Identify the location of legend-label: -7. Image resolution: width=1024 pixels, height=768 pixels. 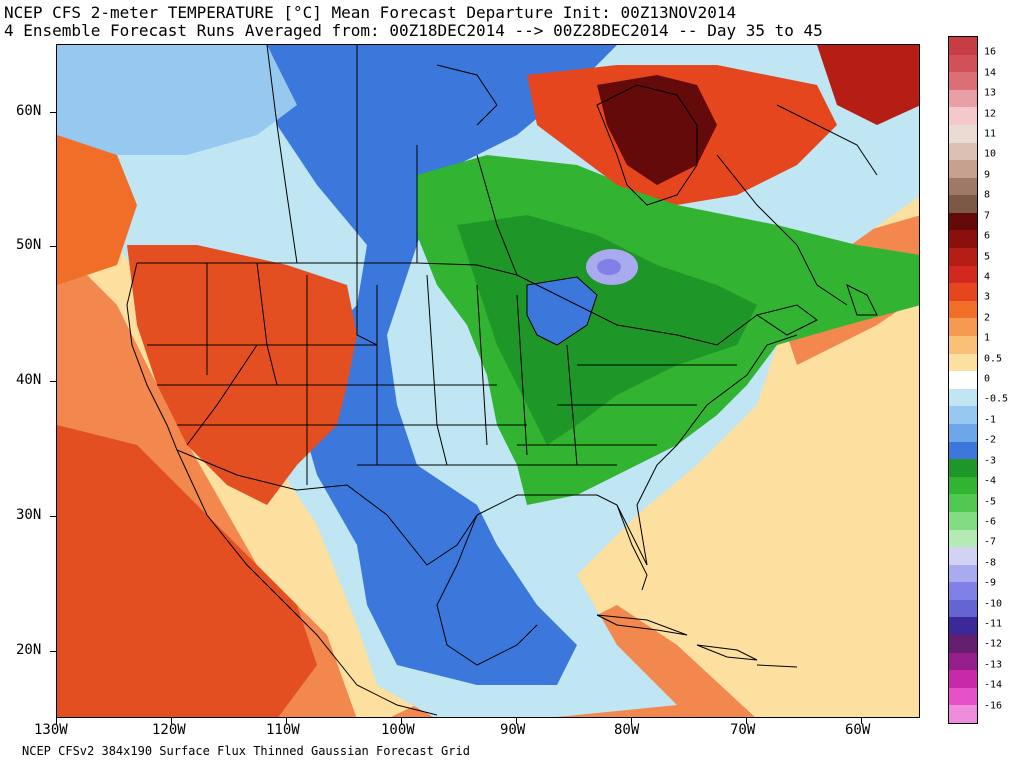
(990, 542).